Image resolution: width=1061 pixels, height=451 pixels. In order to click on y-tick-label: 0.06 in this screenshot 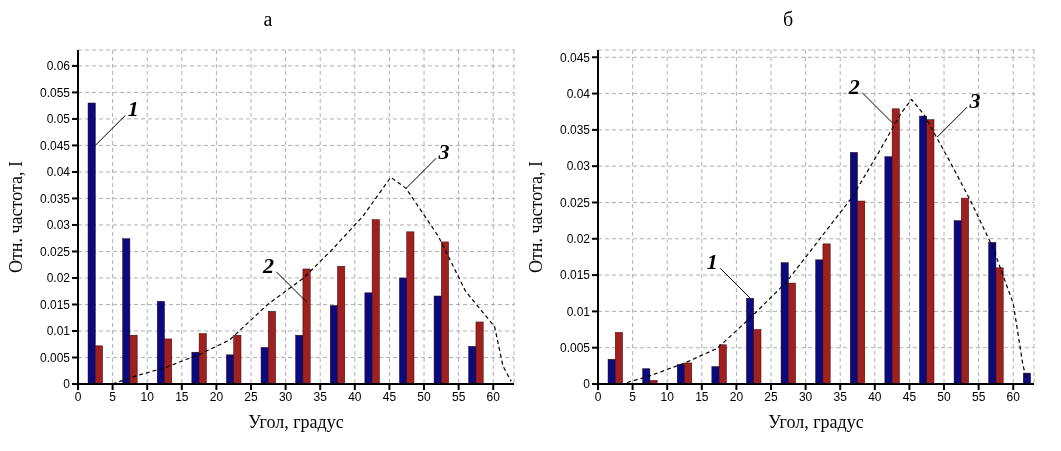, I will do `click(58, 66)`.